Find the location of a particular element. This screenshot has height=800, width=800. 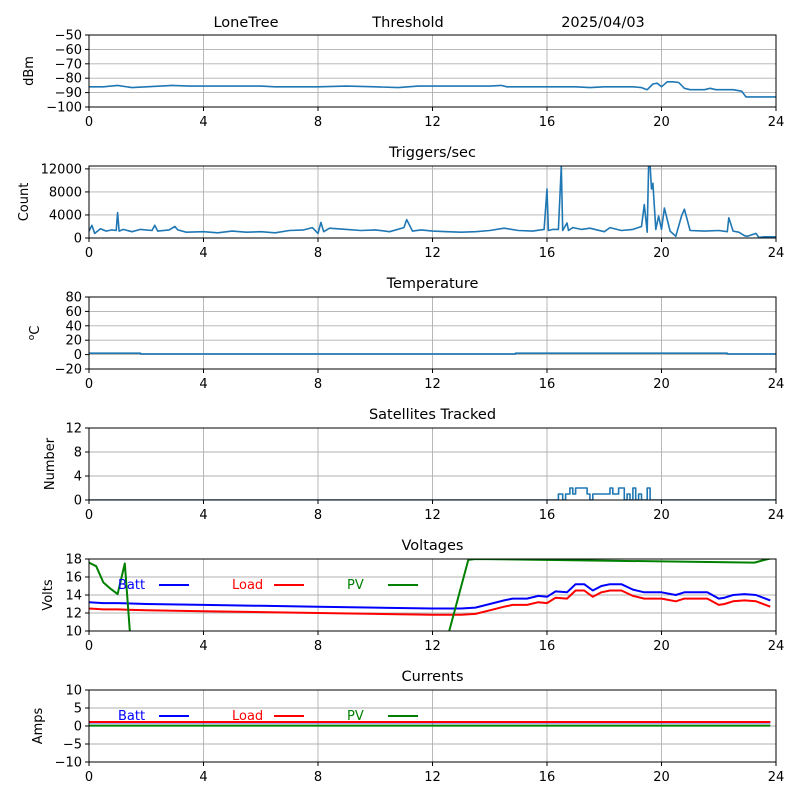

y-axis-label: Count is located at coordinates (24, 202).